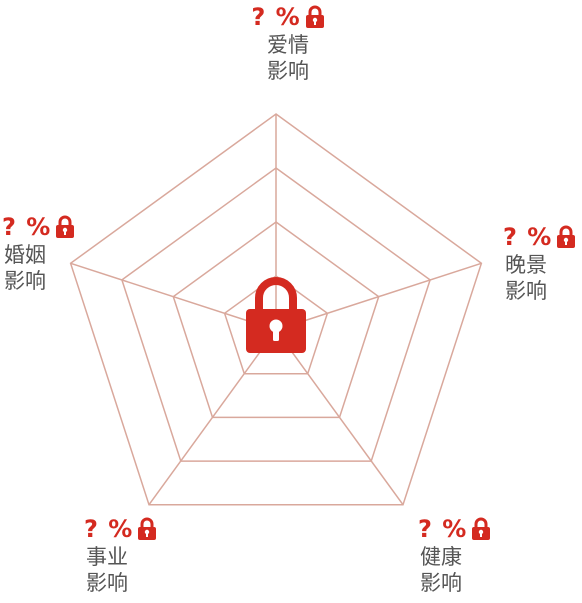  I want to click on marriage-label-line1: 婚姻, so click(25, 255).